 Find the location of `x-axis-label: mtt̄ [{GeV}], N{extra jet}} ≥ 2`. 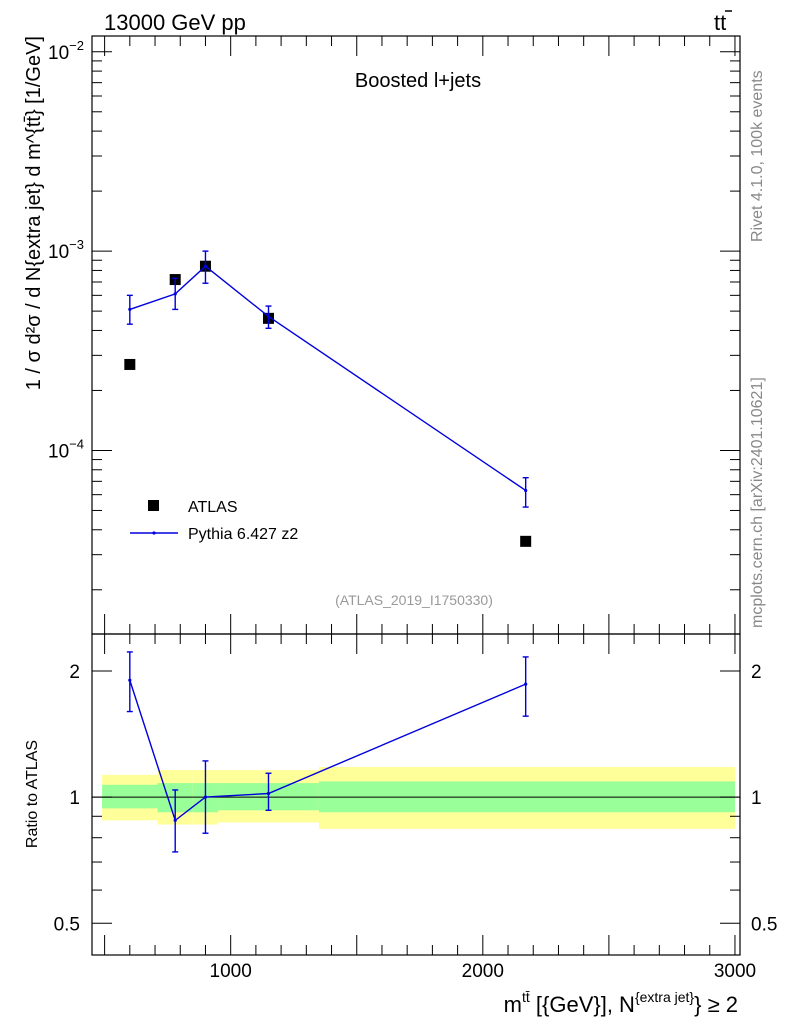

x-axis-label: mtt̄ [{GeV}], N{extra jet}} ≥ 2 is located at coordinates (621, 1003).